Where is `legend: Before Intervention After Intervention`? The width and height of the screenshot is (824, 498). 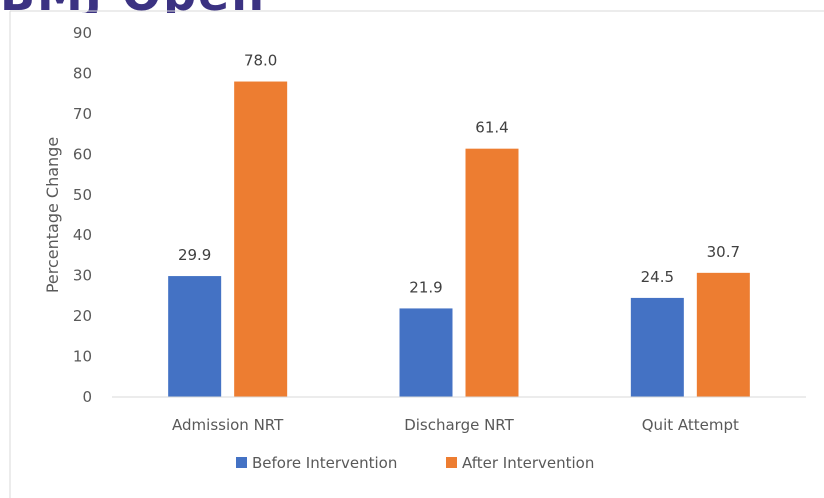
legend: Before Intervention After Intervention is located at coordinates (415, 463).